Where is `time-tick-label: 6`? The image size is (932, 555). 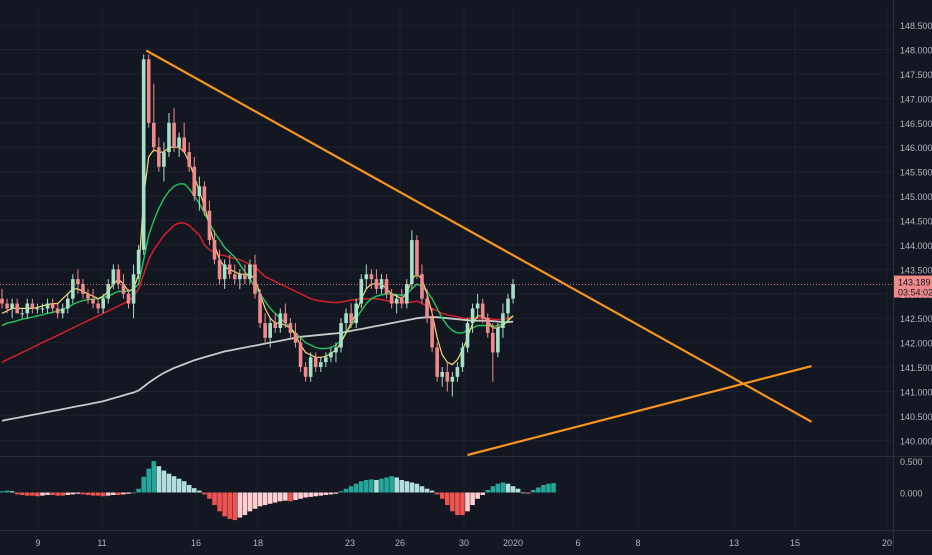 time-tick-label: 6 is located at coordinates (577, 543).